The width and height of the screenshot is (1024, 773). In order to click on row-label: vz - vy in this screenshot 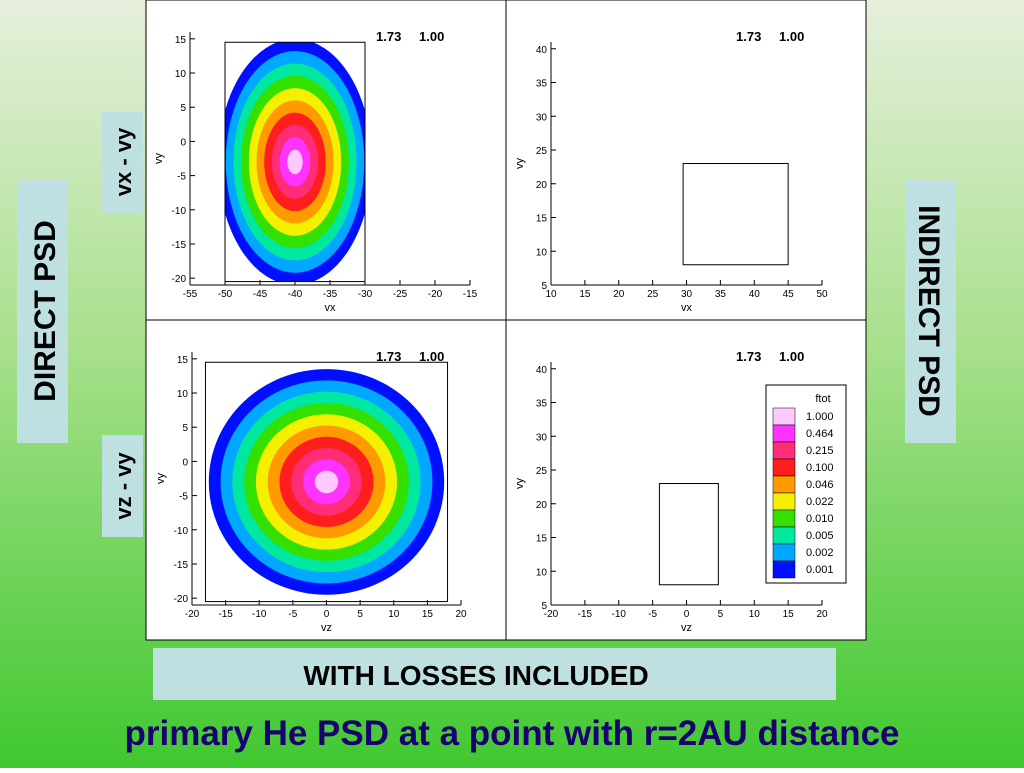, I will do `click(123, 486)`.